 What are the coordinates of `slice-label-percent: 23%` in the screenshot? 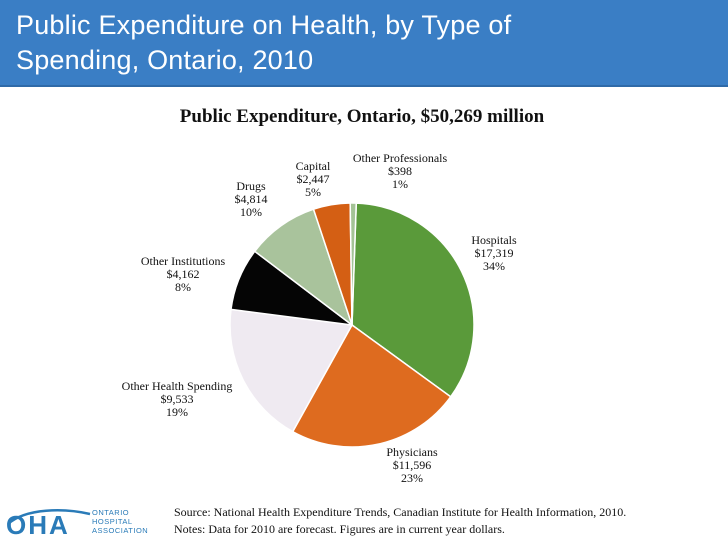 It's located at (412, 478).